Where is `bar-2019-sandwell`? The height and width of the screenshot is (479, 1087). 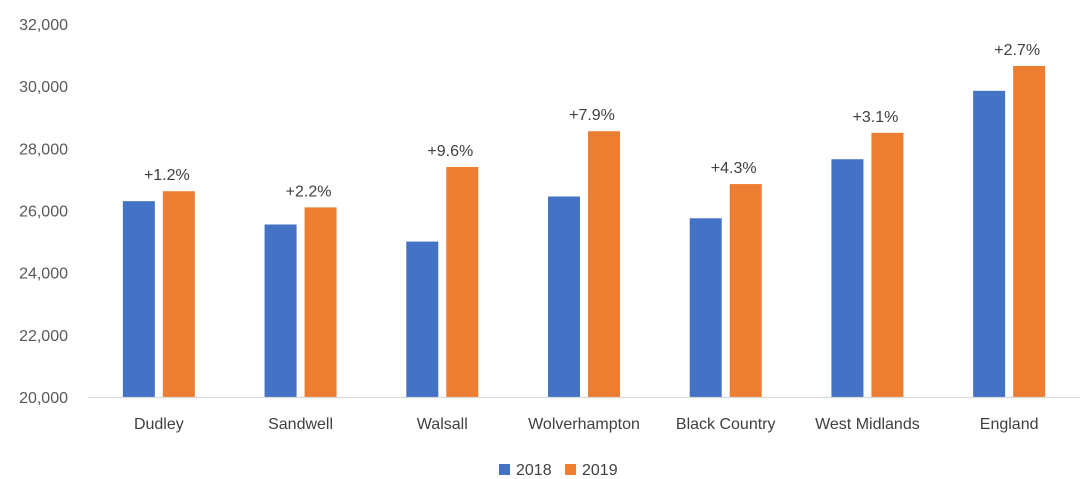 bar-2019-sandwell is located at coordinates (320, 302).